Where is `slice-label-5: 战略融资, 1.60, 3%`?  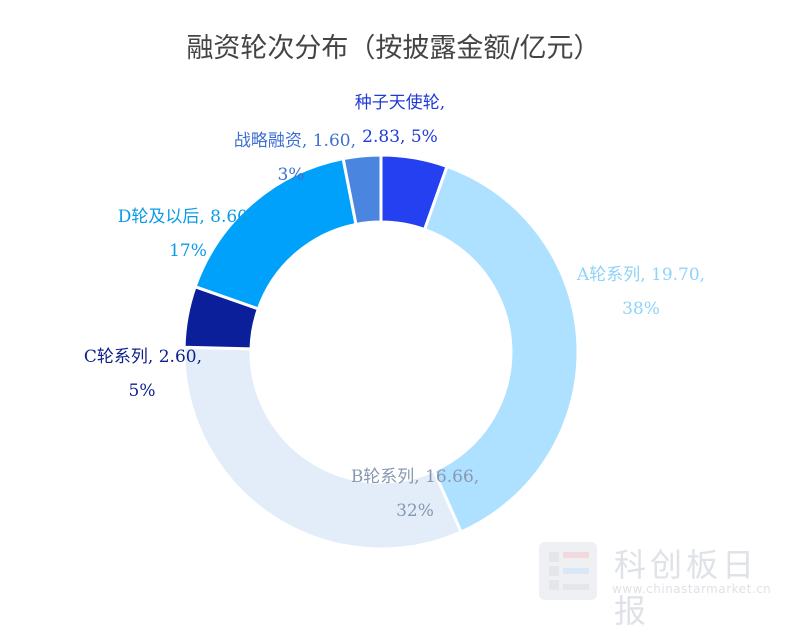 slice-label-5: 战略融资, 1.60, 3% is located at coordinates (271, 158).